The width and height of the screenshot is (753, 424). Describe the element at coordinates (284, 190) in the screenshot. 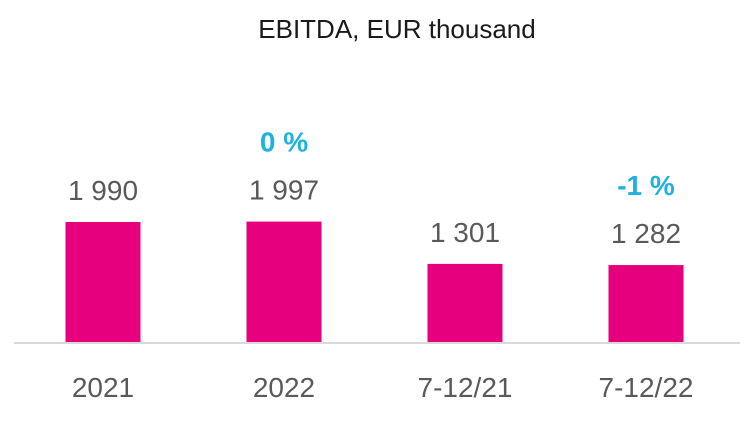

I see `data-label-2022: 1 997` at that location.